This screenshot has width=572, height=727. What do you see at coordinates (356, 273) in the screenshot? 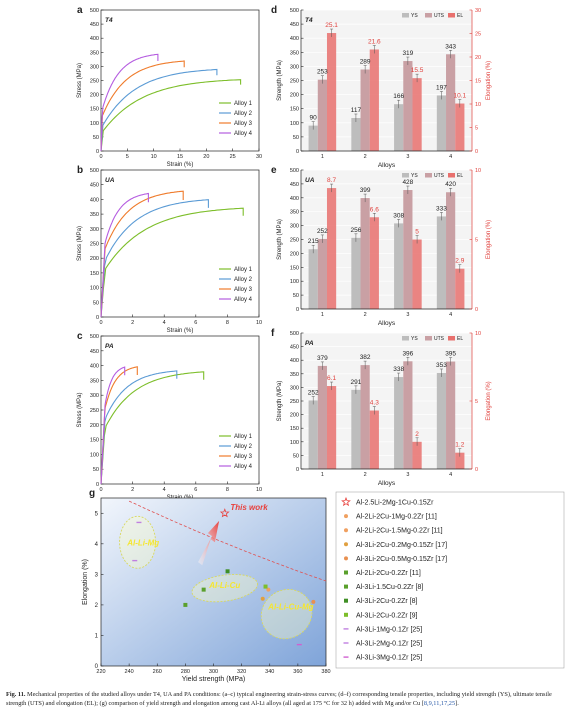
I see `bar-ys` at bounding box center [356, 273].